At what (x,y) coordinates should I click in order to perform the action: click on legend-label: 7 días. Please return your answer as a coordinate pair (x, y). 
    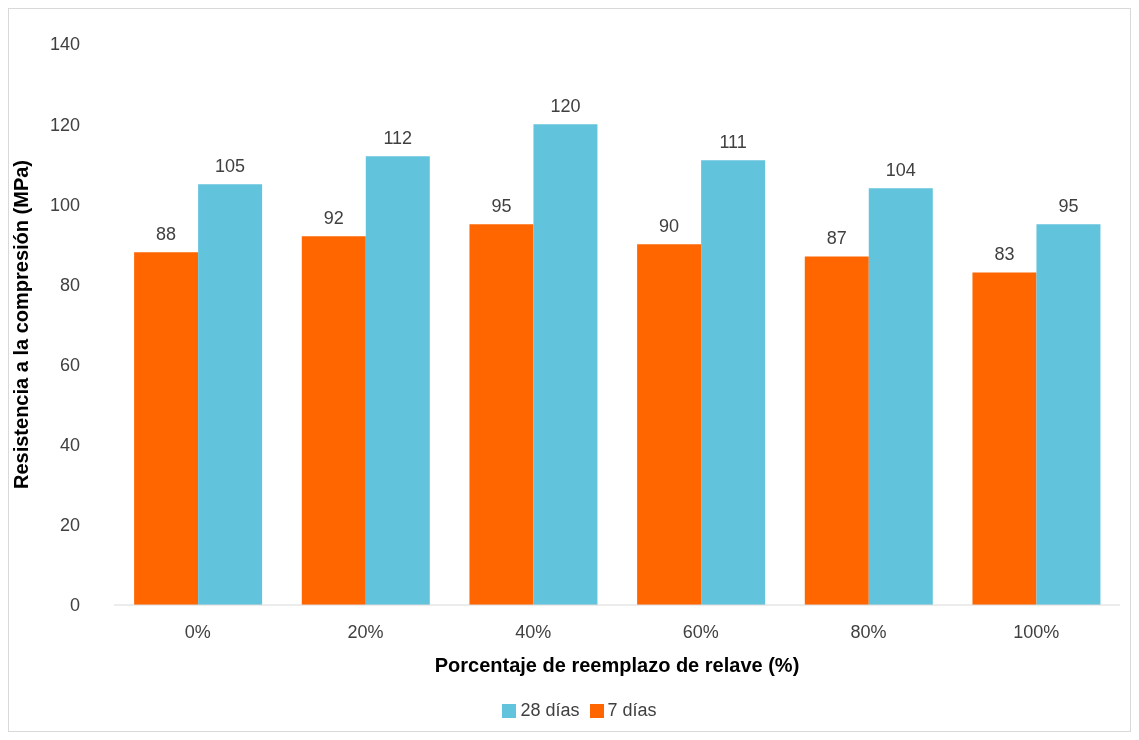
    Looking at the image, I should click on (632, 710).